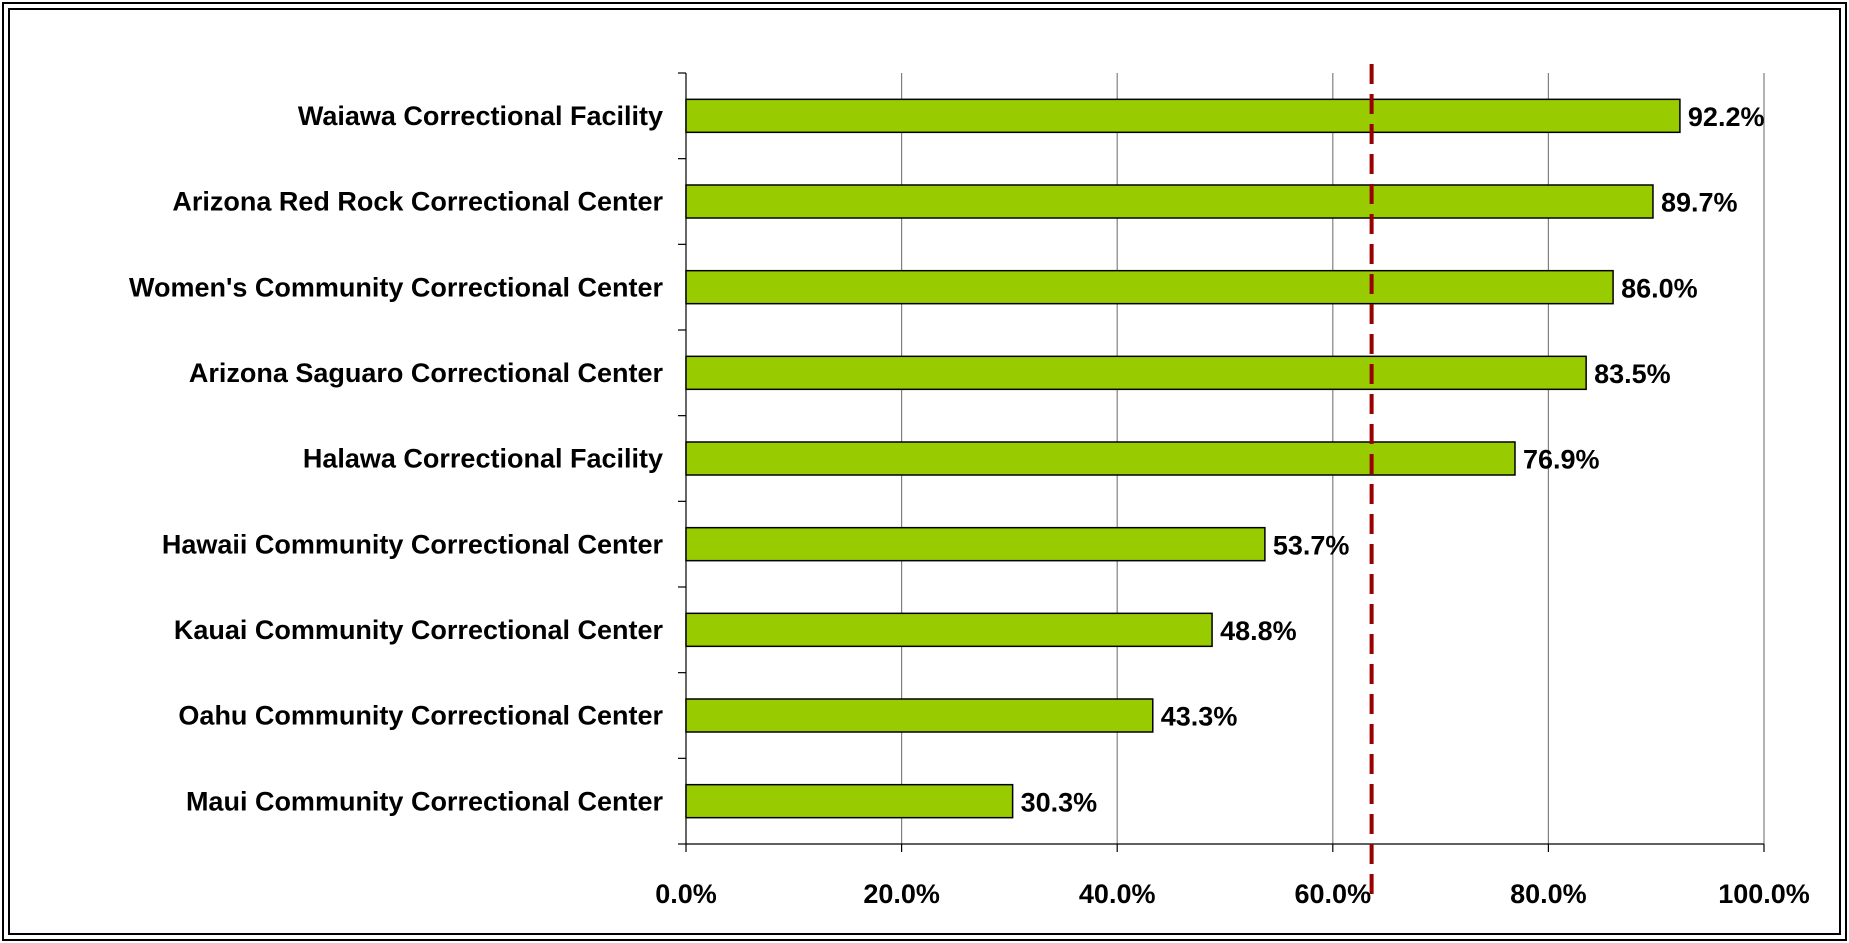  I want to click on data-label: 89.7%, so click(1699, 203).